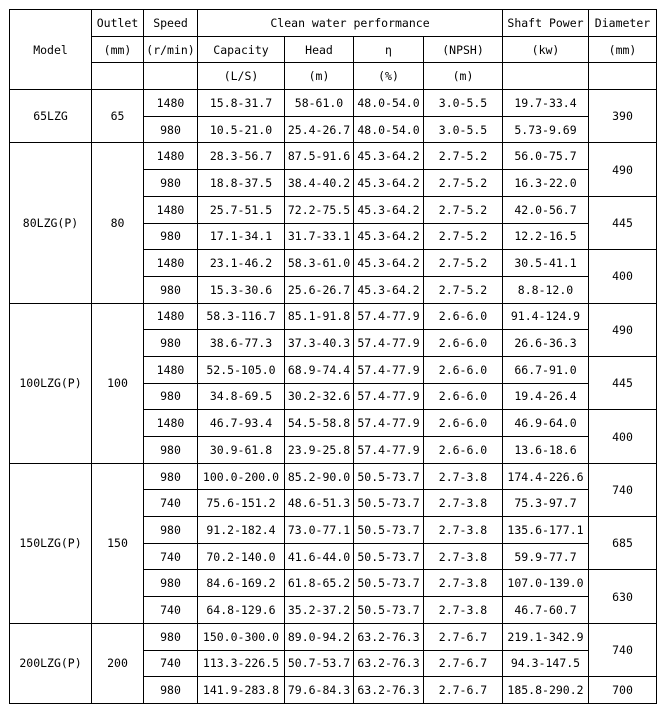 This screenshot has height=712, width=662. What do you see at coordinates (241, 343) in the screenshot?
I see `capacity-cell: 38.6-77.3` at bounding box center [241, 343].